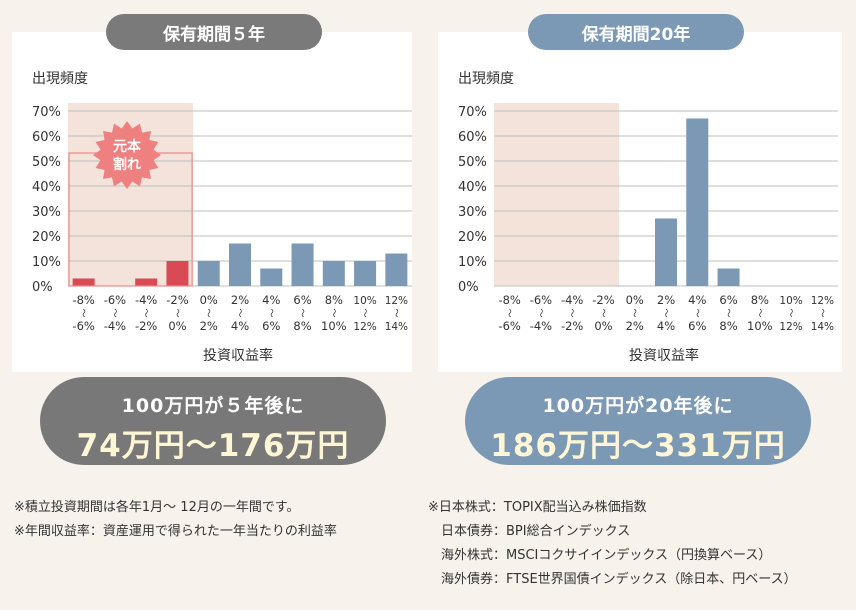 The width and height of the screenshot is (856, 610). What do you see at coordinates (46, 162) in the screenshot?
I see `y-tick-label: 50%` at bounding box center [46, 162].